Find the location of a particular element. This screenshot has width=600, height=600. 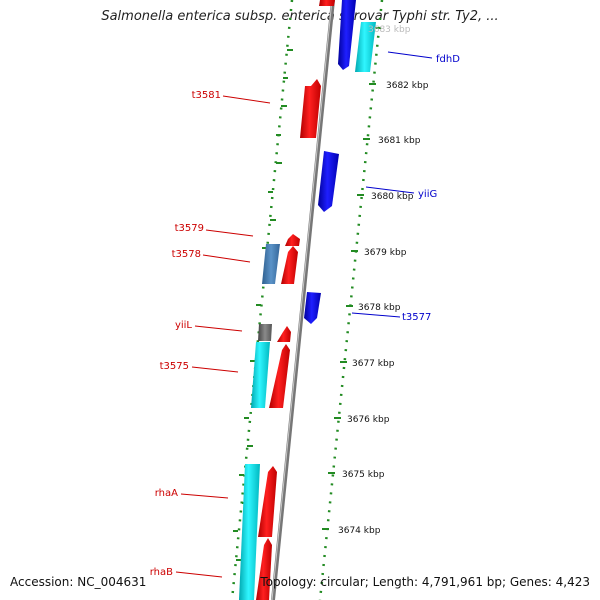

ruler-label: 3675 kbp is located at coordinates (363, 475).